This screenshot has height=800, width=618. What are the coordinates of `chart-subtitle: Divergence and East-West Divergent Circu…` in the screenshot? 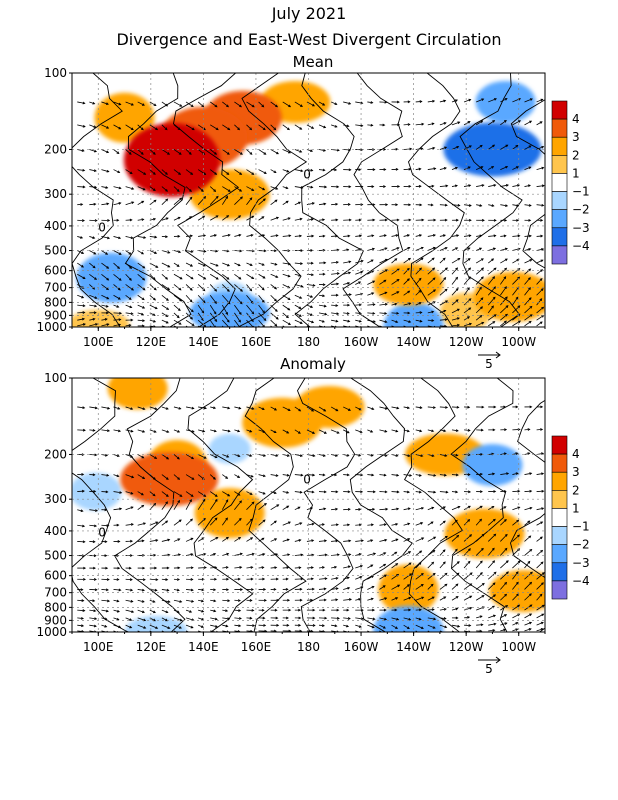 It's located at (309, 39).